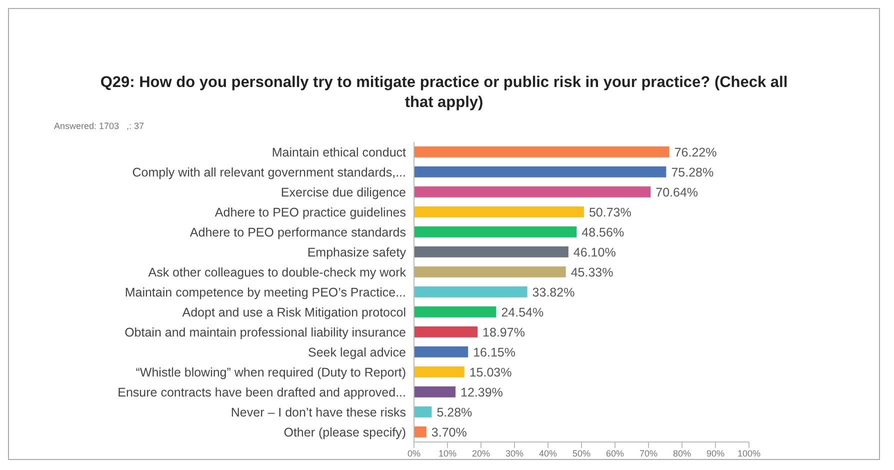 The height and width of the screenshot is (470, 894). Describe the element at coordinates (481, 453) in the screenshot. I see `x-tick-label: 20%` at that location.